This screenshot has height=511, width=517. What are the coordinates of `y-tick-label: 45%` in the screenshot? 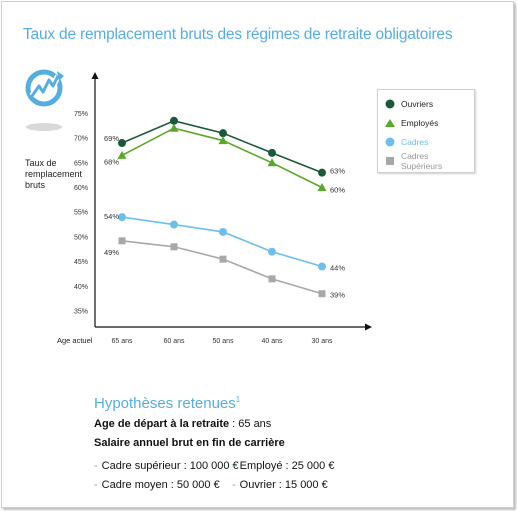 It's located at (81, 262).